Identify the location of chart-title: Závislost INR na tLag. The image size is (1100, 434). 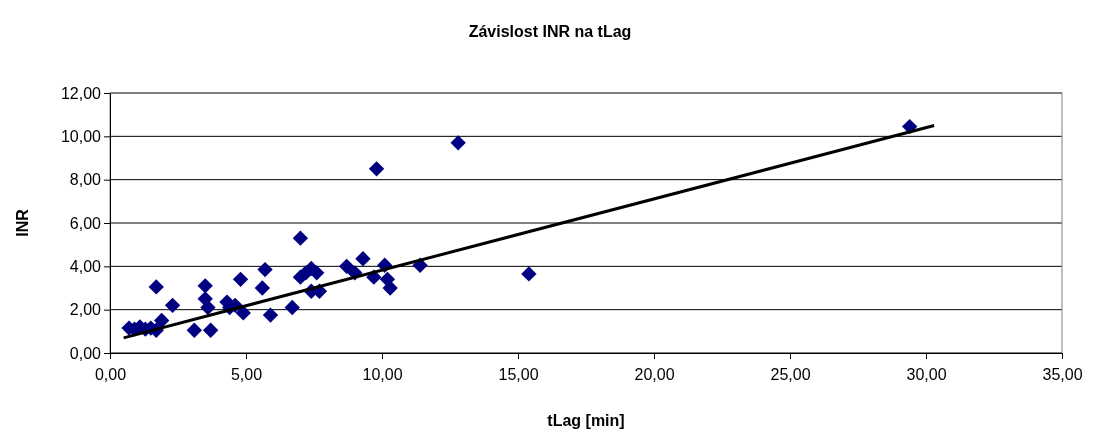
(550, 31).